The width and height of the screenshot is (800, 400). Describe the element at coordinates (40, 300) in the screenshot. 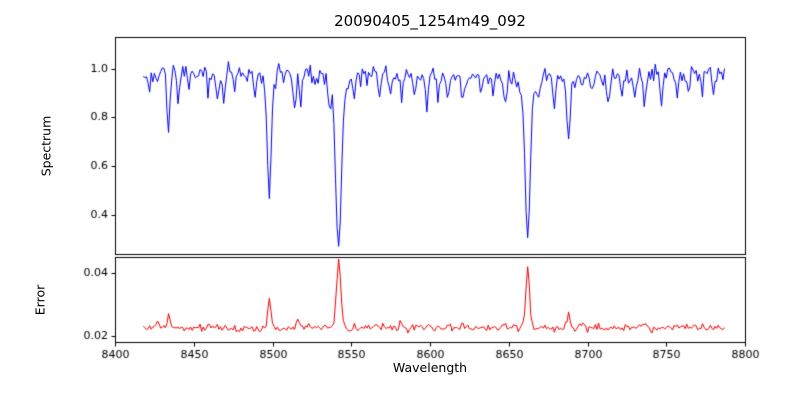

I see `error-y-axis-label: Error` at that location.